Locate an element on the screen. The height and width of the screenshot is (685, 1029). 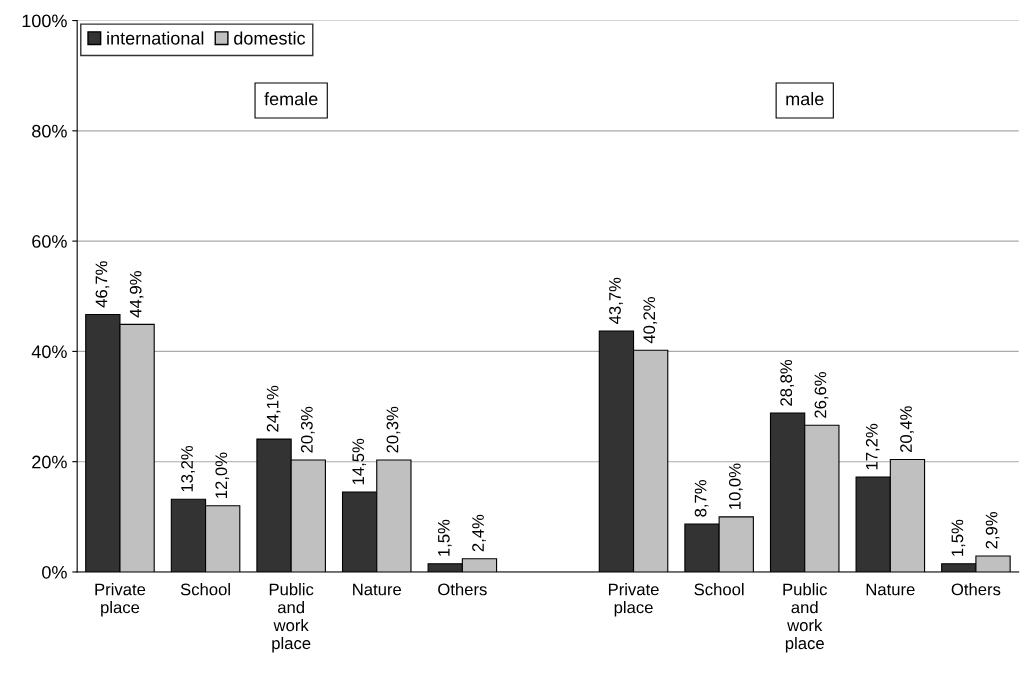
data-label: 26,6% is located at coordinates (821, 395).